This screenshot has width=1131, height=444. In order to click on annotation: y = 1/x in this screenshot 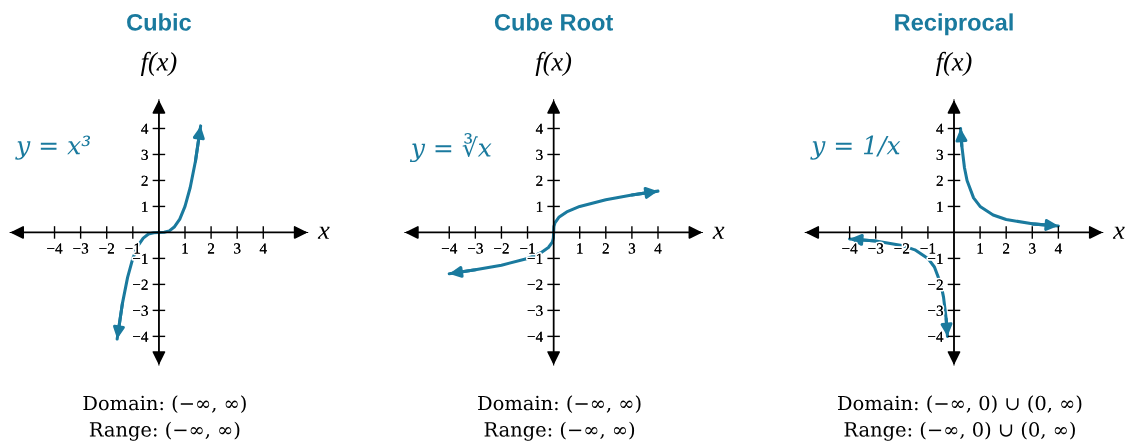, I will do `click(855, 147)`.